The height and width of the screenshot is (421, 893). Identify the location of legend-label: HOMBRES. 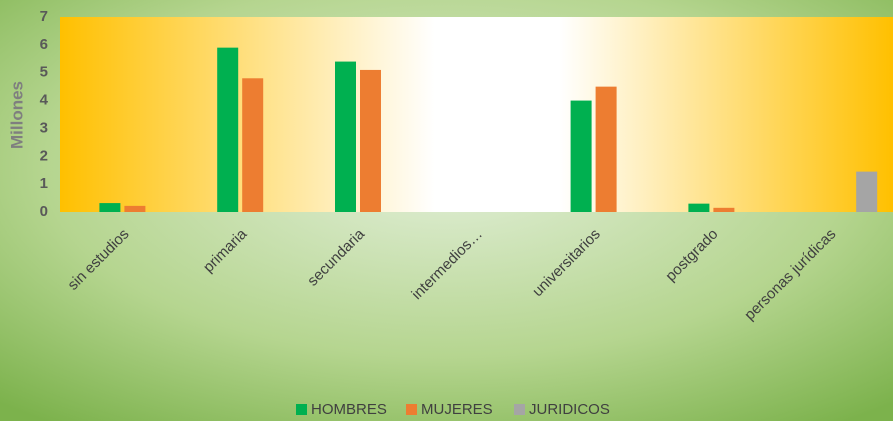
(349, 409).